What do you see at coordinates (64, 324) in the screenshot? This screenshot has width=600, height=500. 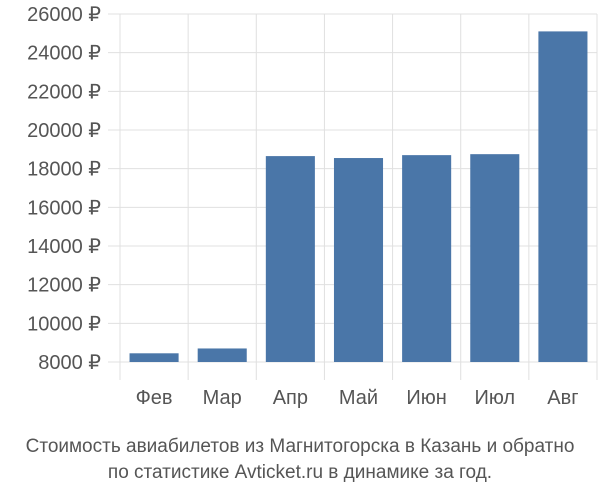 I see `y-tick-label: 10000 ₽` at bounding box center [64, 324].